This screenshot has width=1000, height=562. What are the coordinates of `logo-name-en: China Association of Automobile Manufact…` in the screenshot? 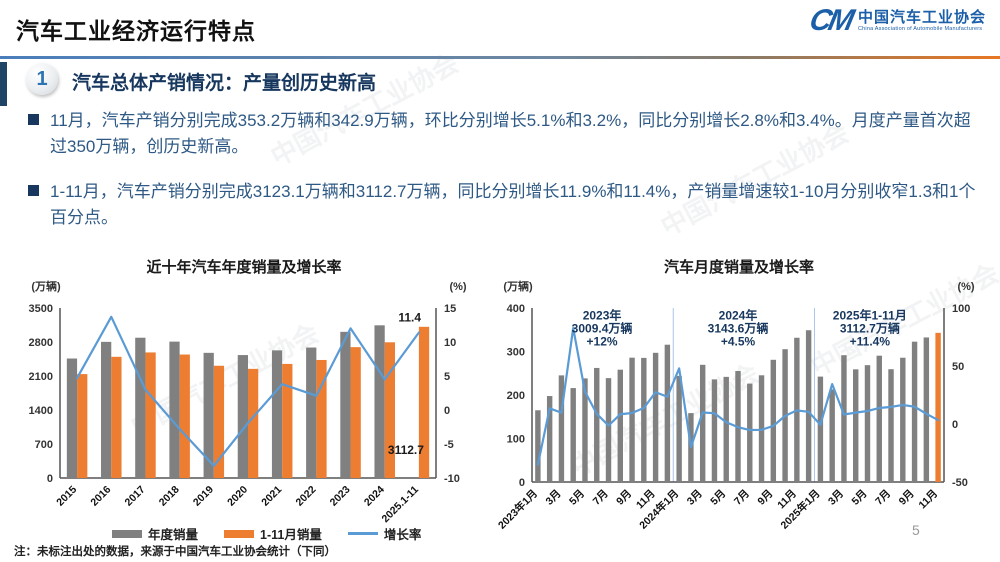 It's located at (920, 29).